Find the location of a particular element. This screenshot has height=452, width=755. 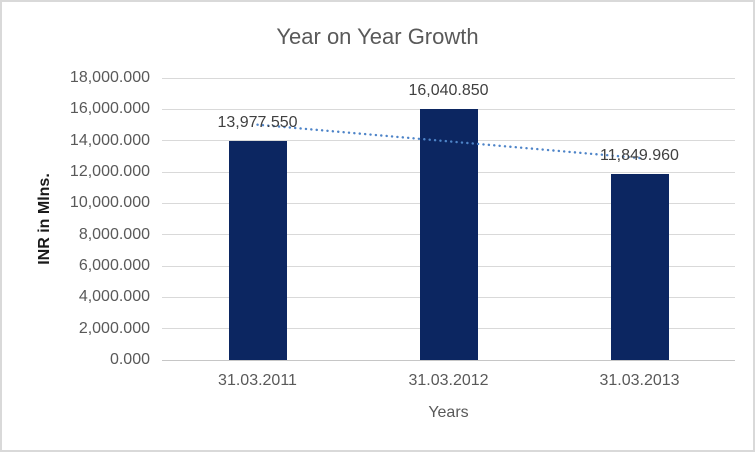

bar-31.03.2013 is located at coordinates (639, 267).